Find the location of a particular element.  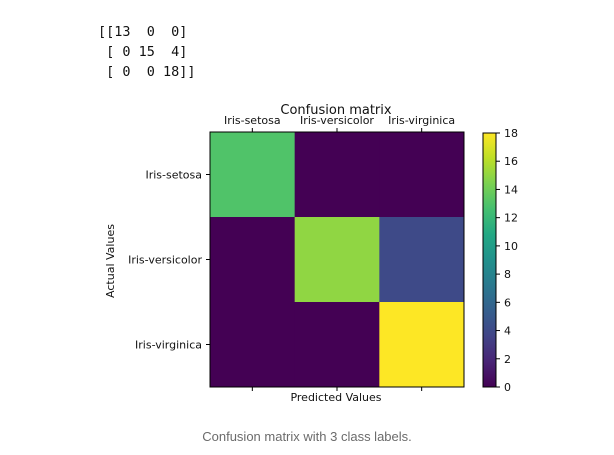

colorbar-tick-label: 12 is located at coordinates (511, 218).